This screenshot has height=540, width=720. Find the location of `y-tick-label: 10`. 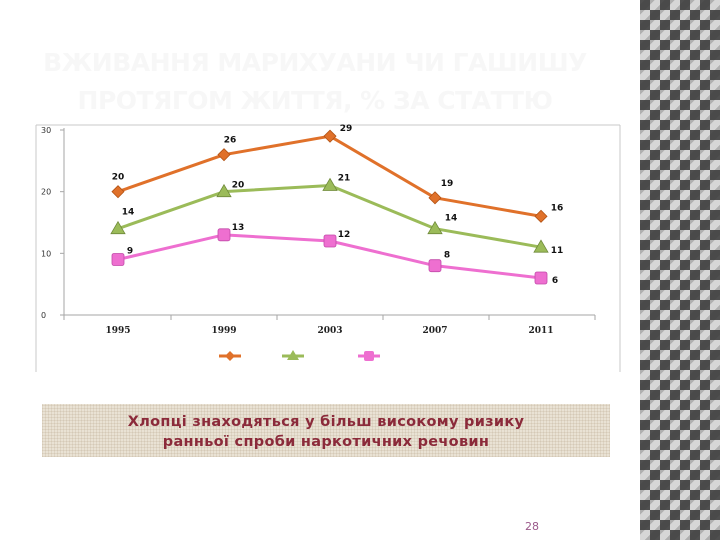

y-tick-label: 10 is located at coordinates (46, 253).